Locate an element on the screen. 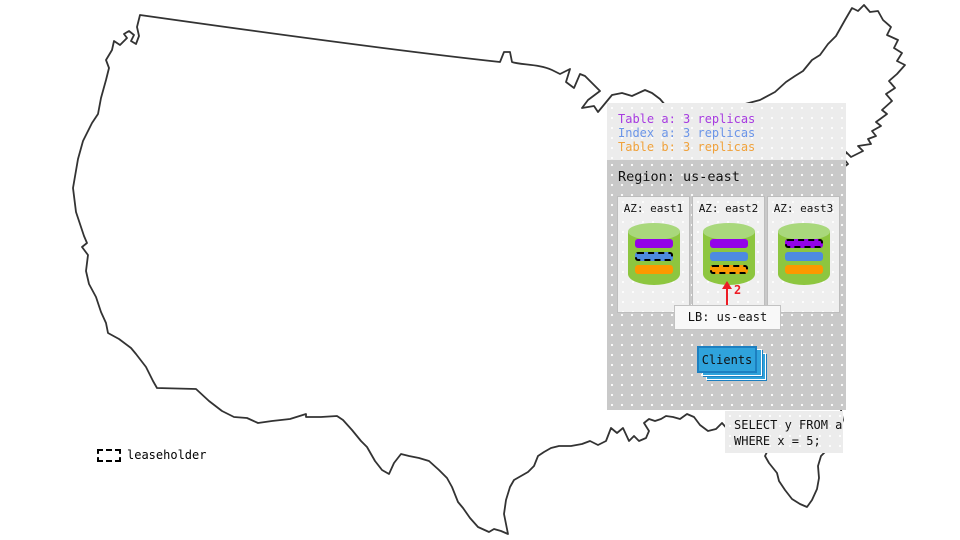 The width and height of the screenshot is (960, 540). az-row: AZ: east1 AZ: east2 is located at coordinates (728, 254).